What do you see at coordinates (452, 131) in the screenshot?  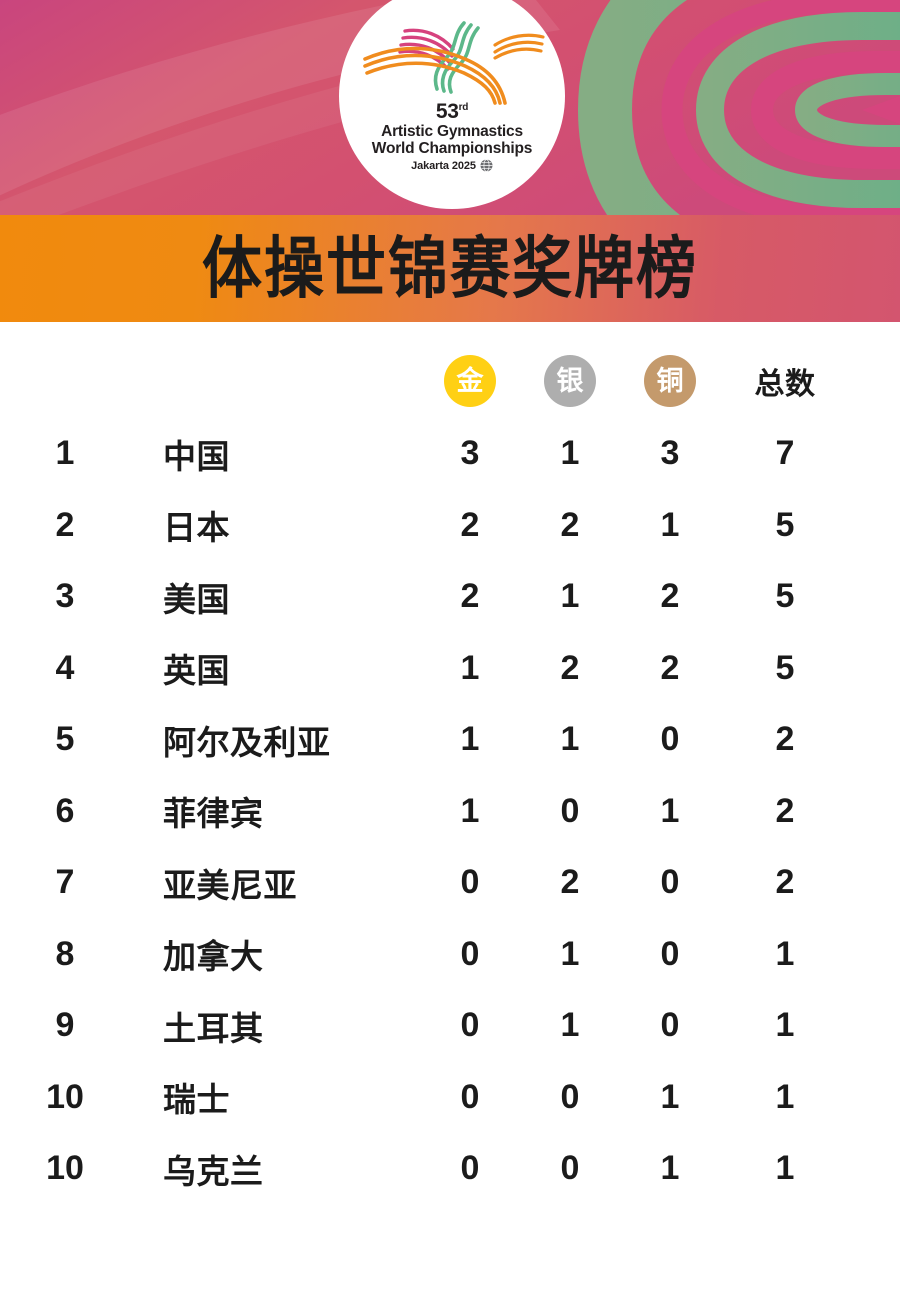 I see `logo-line-1: Artistic Gymnastics` at bounding box center [452, 131].